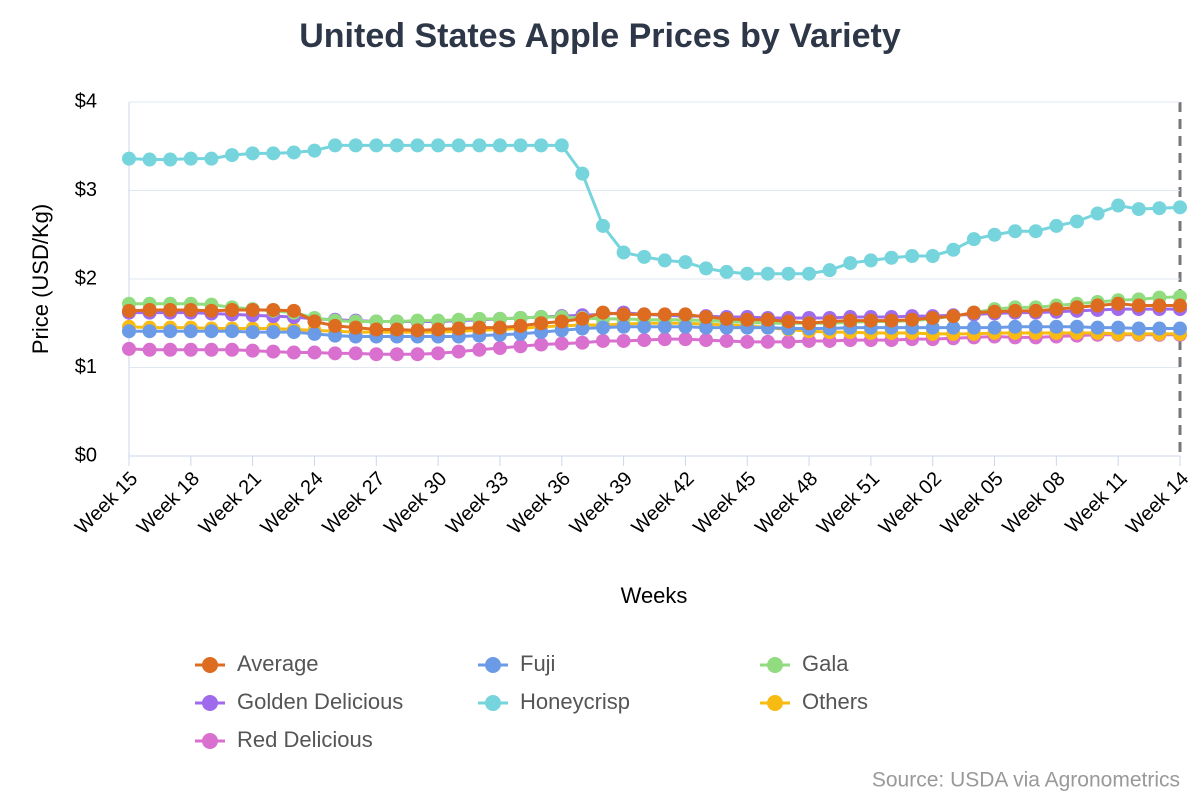 The width and height of the screenshot is (1200, 800). Describe the element at coordinates (230, 503) in the screenshot. I see `x-tick-label: Week 21` at that location.